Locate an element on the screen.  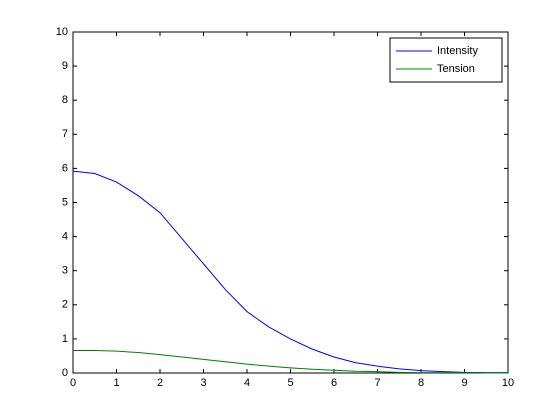
x-tick-label: 9 is located at coordinates (464, 383).